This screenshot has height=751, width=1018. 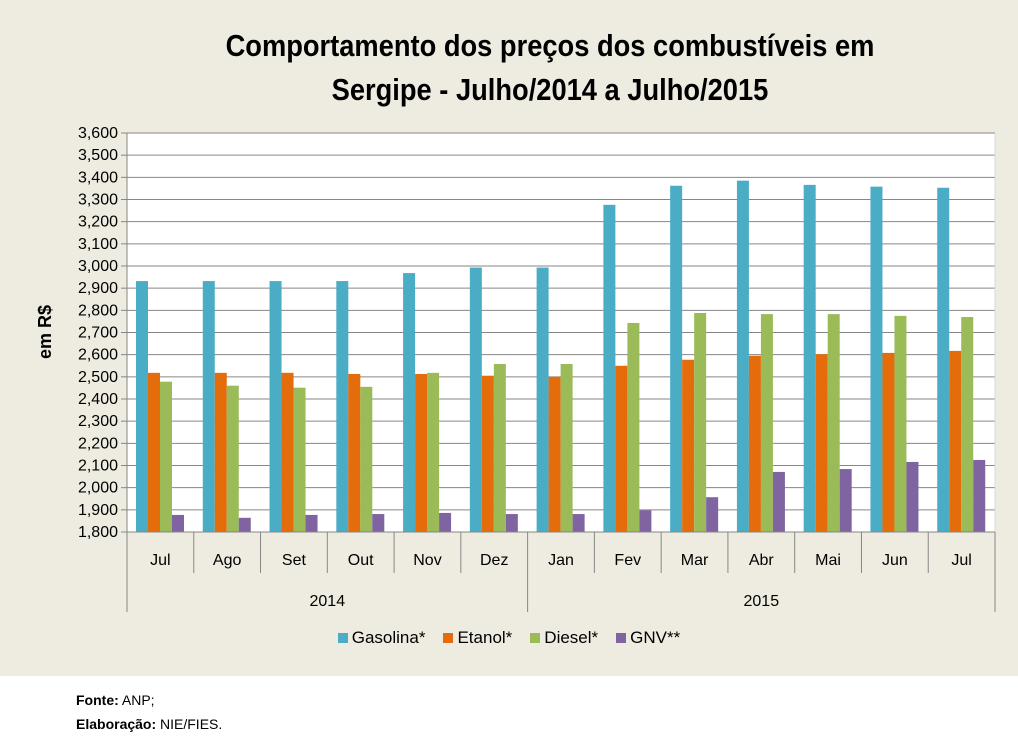 I want to click on y-tick-label: 3,600, so click(x=98, y=133).